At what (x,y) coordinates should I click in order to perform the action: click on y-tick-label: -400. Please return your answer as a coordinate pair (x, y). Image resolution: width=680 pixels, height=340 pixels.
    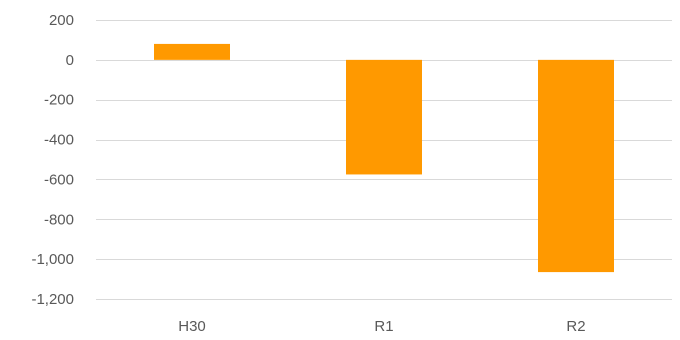
    Looking at the image, I should click on (59, 140).